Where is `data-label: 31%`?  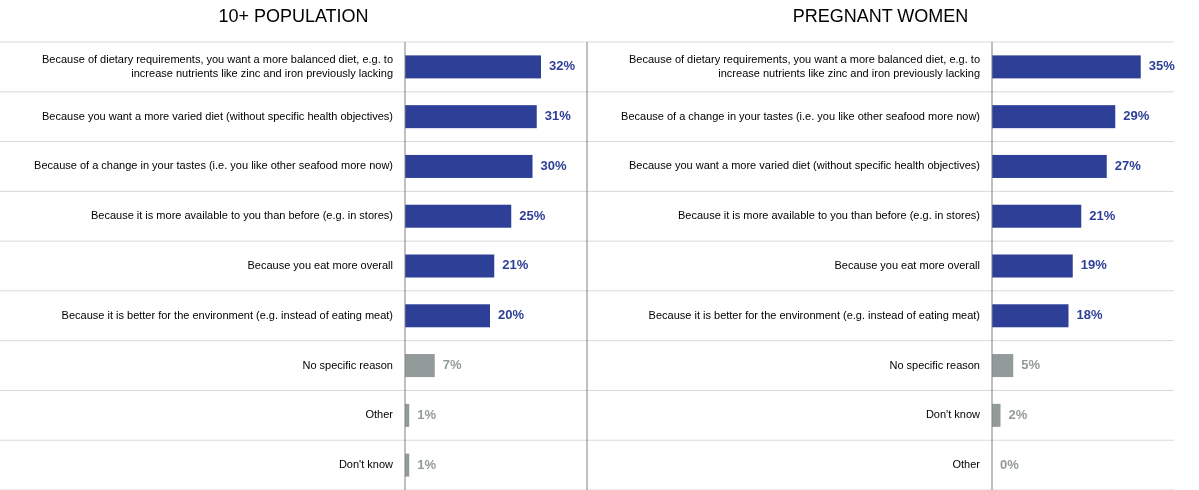
data-label: 31% is located at coordinates (558, 116).